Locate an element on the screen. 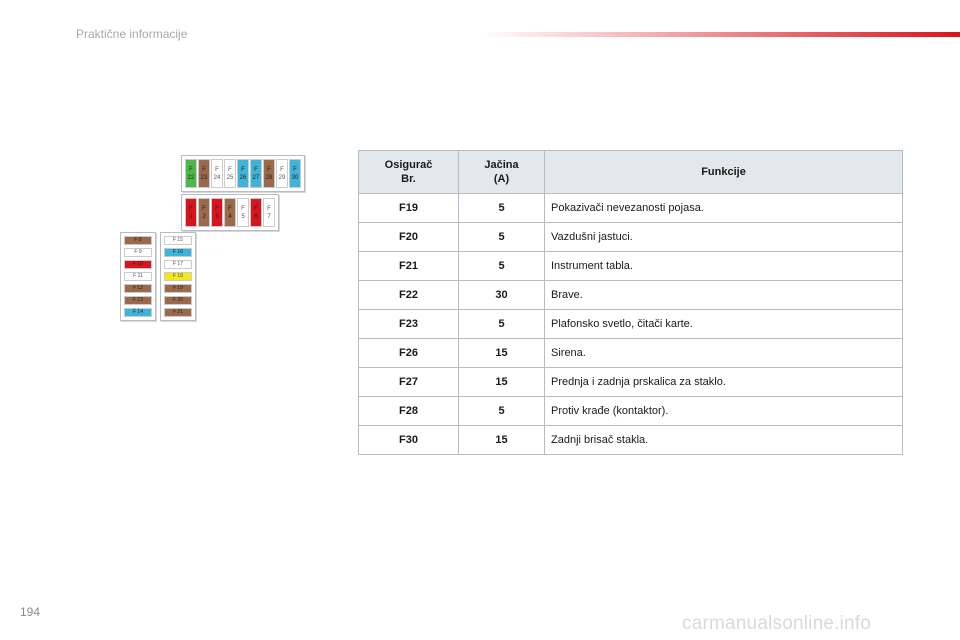 The image size is (960, 640). fuse-slot: F 18 is located at coordinates (178, 276).